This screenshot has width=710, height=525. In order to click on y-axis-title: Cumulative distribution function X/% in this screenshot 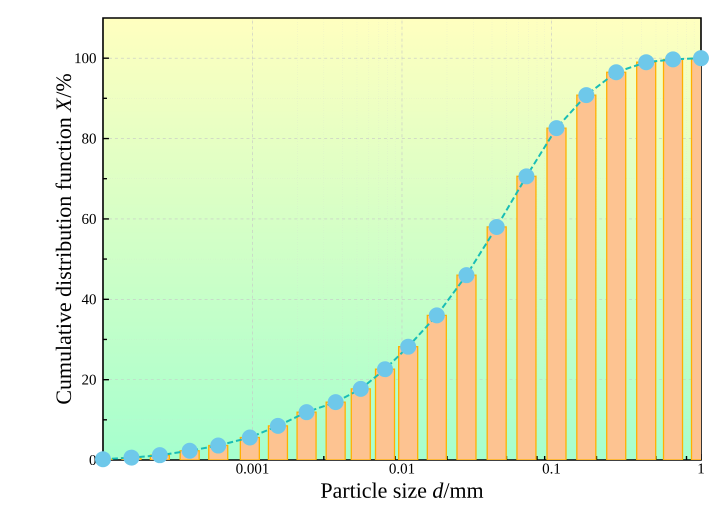, I will do `click(63, 239)`.